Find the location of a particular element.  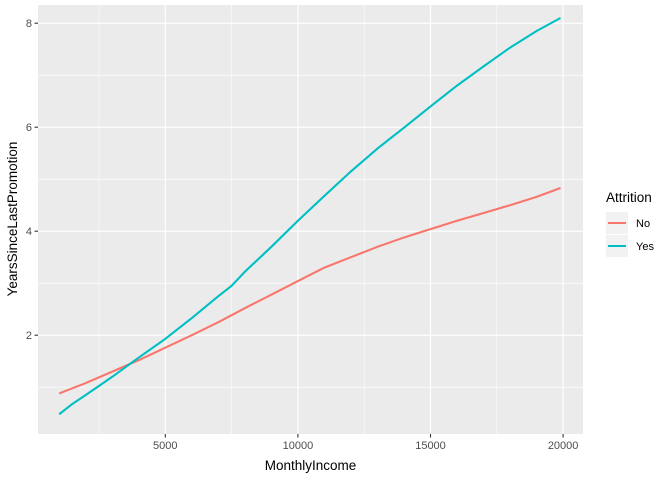

y-tick-label: 8 is located at coordinates (29, 24).